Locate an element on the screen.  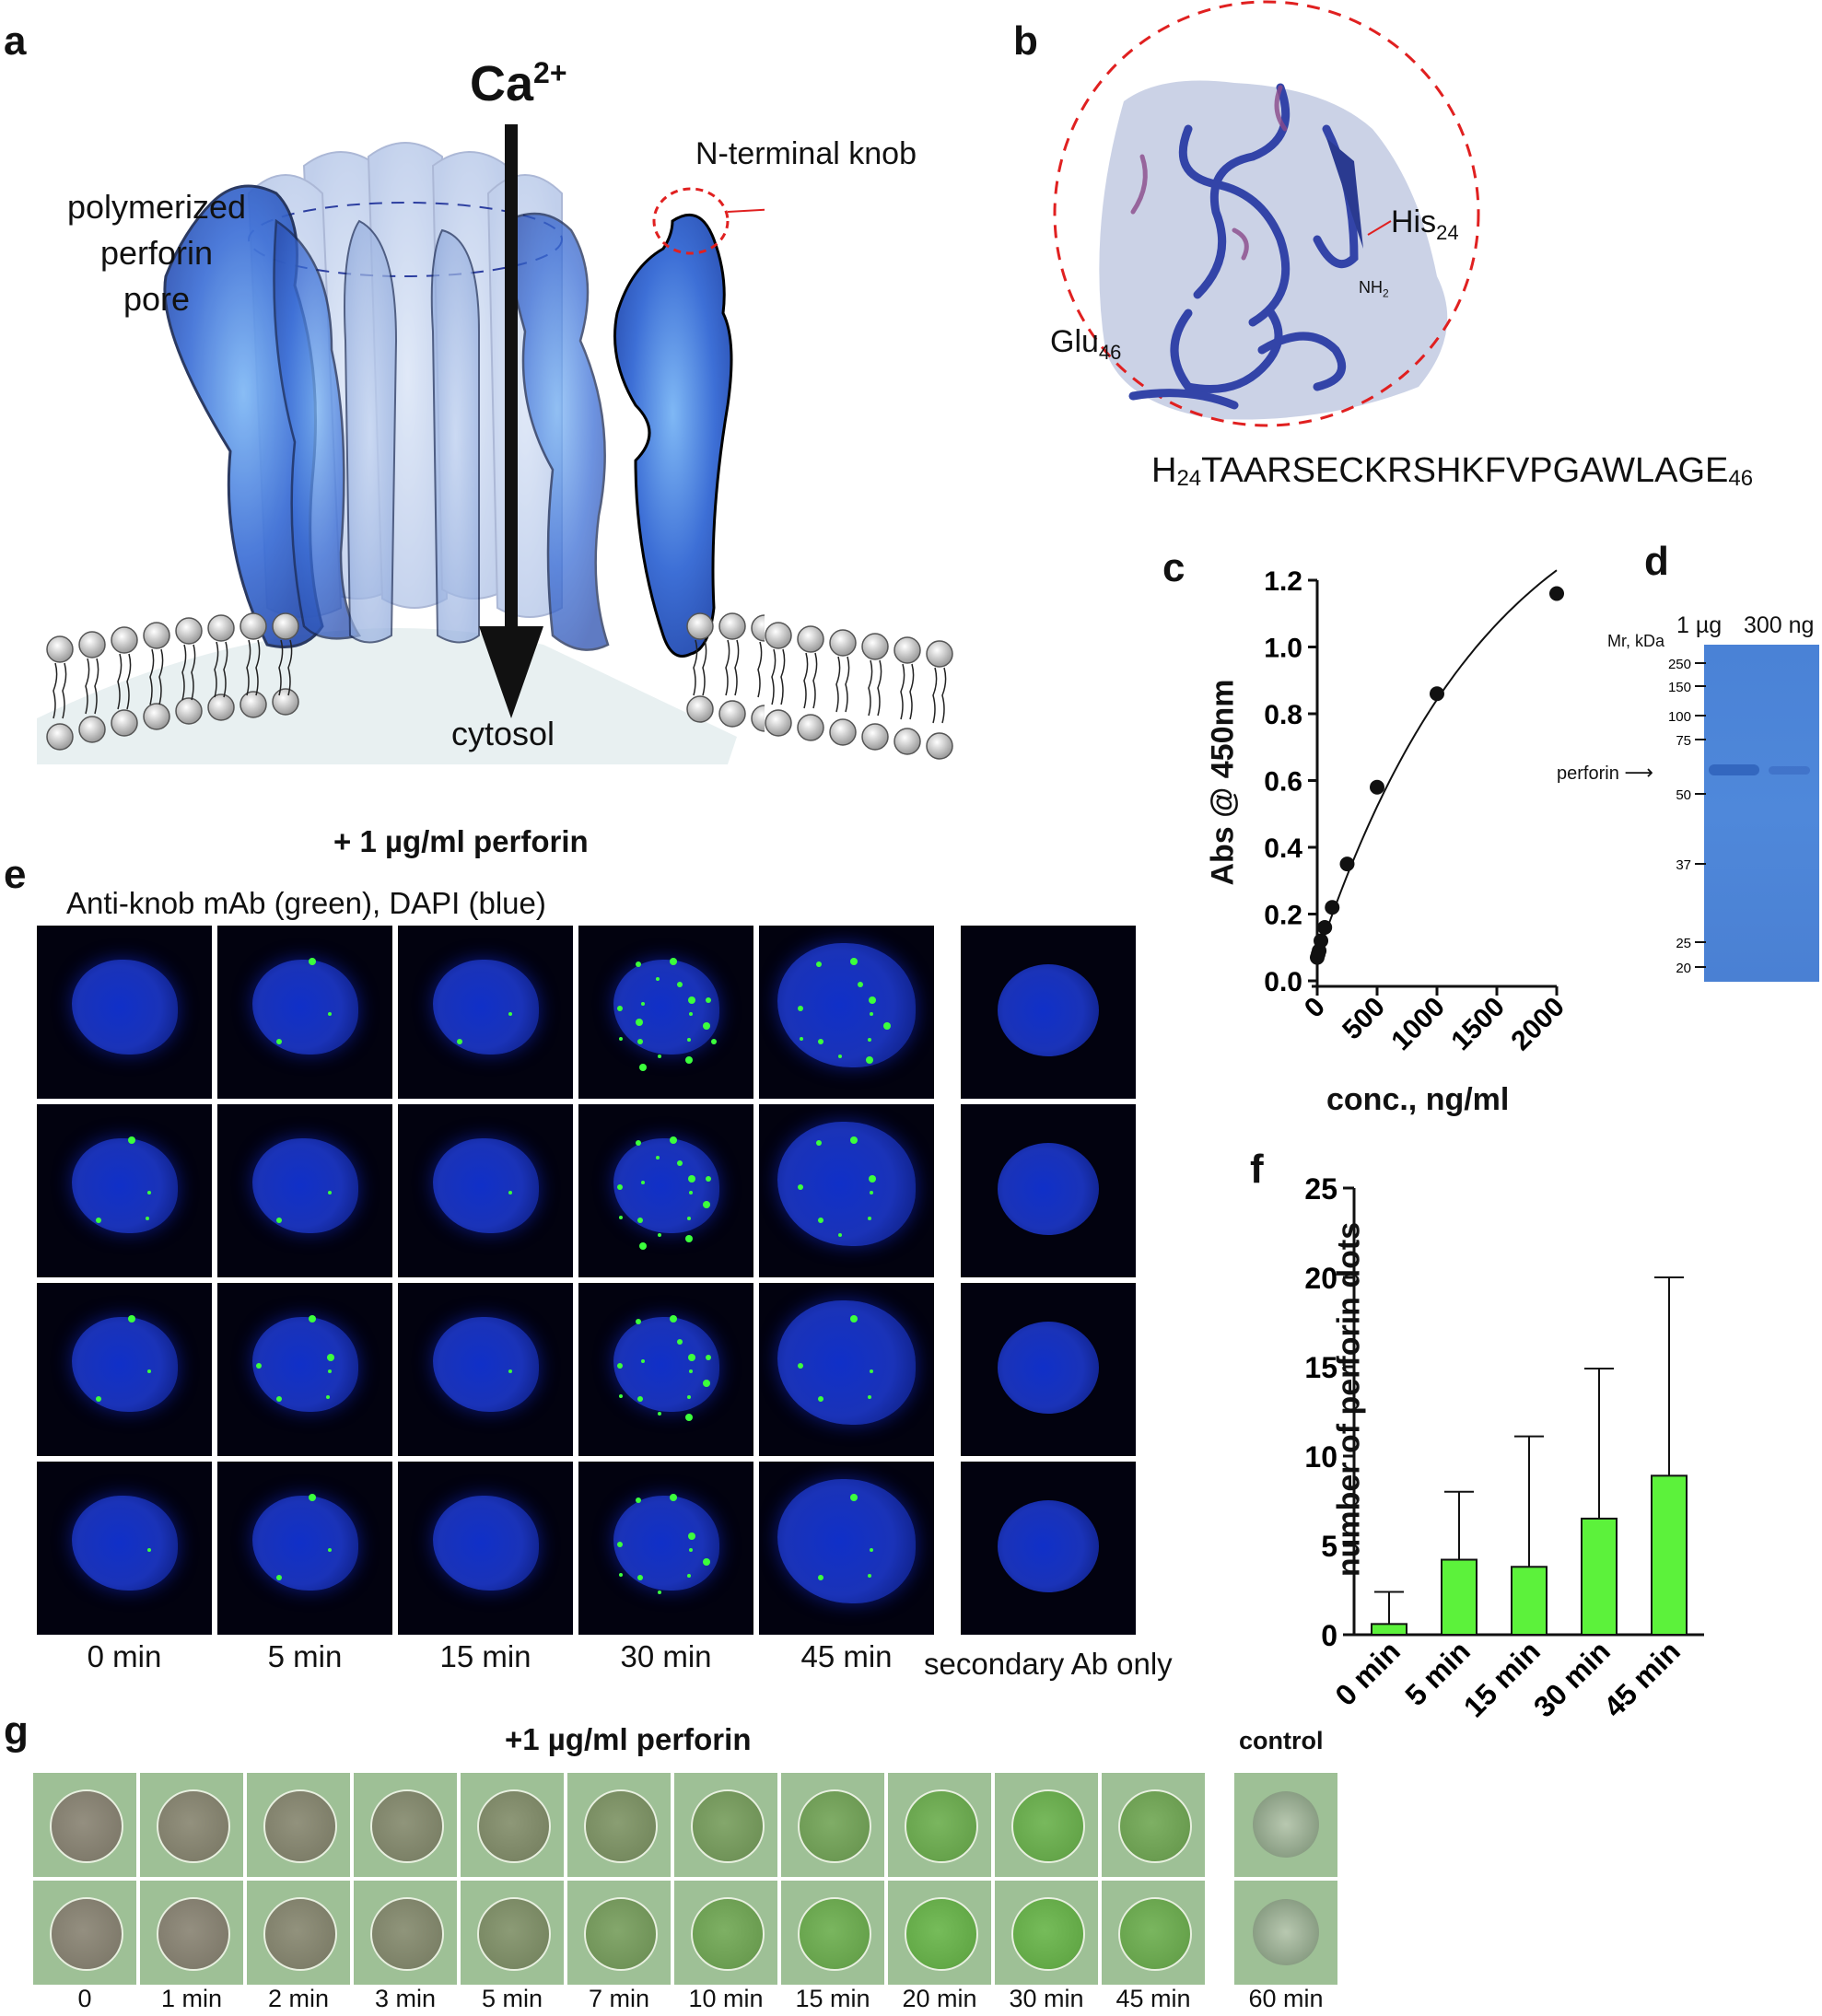
panel-g-letter: g is located at coordinates (16, 1731).